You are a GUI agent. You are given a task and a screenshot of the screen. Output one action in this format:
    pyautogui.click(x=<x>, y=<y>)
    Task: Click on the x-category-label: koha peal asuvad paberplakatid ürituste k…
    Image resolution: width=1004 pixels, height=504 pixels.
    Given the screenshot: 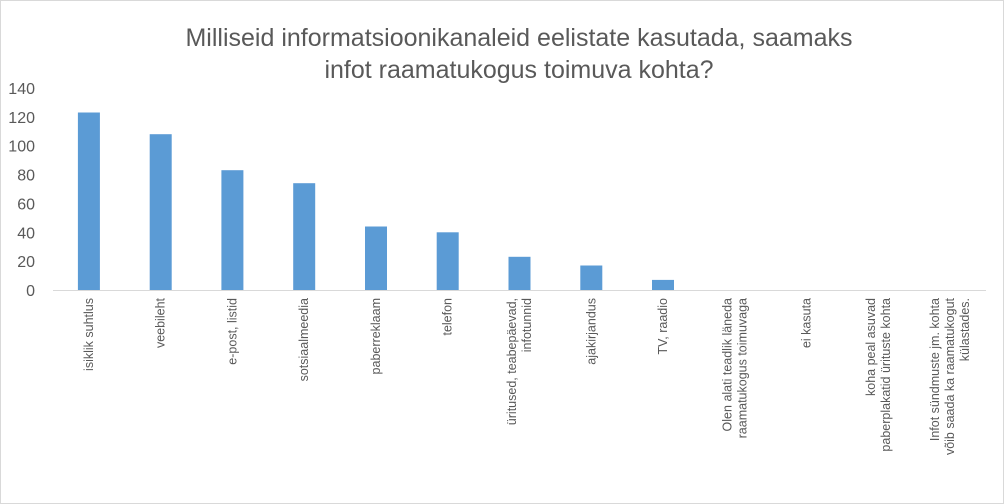 What is the action you would take?
    pyautogui.click(x=878, y=375)
    